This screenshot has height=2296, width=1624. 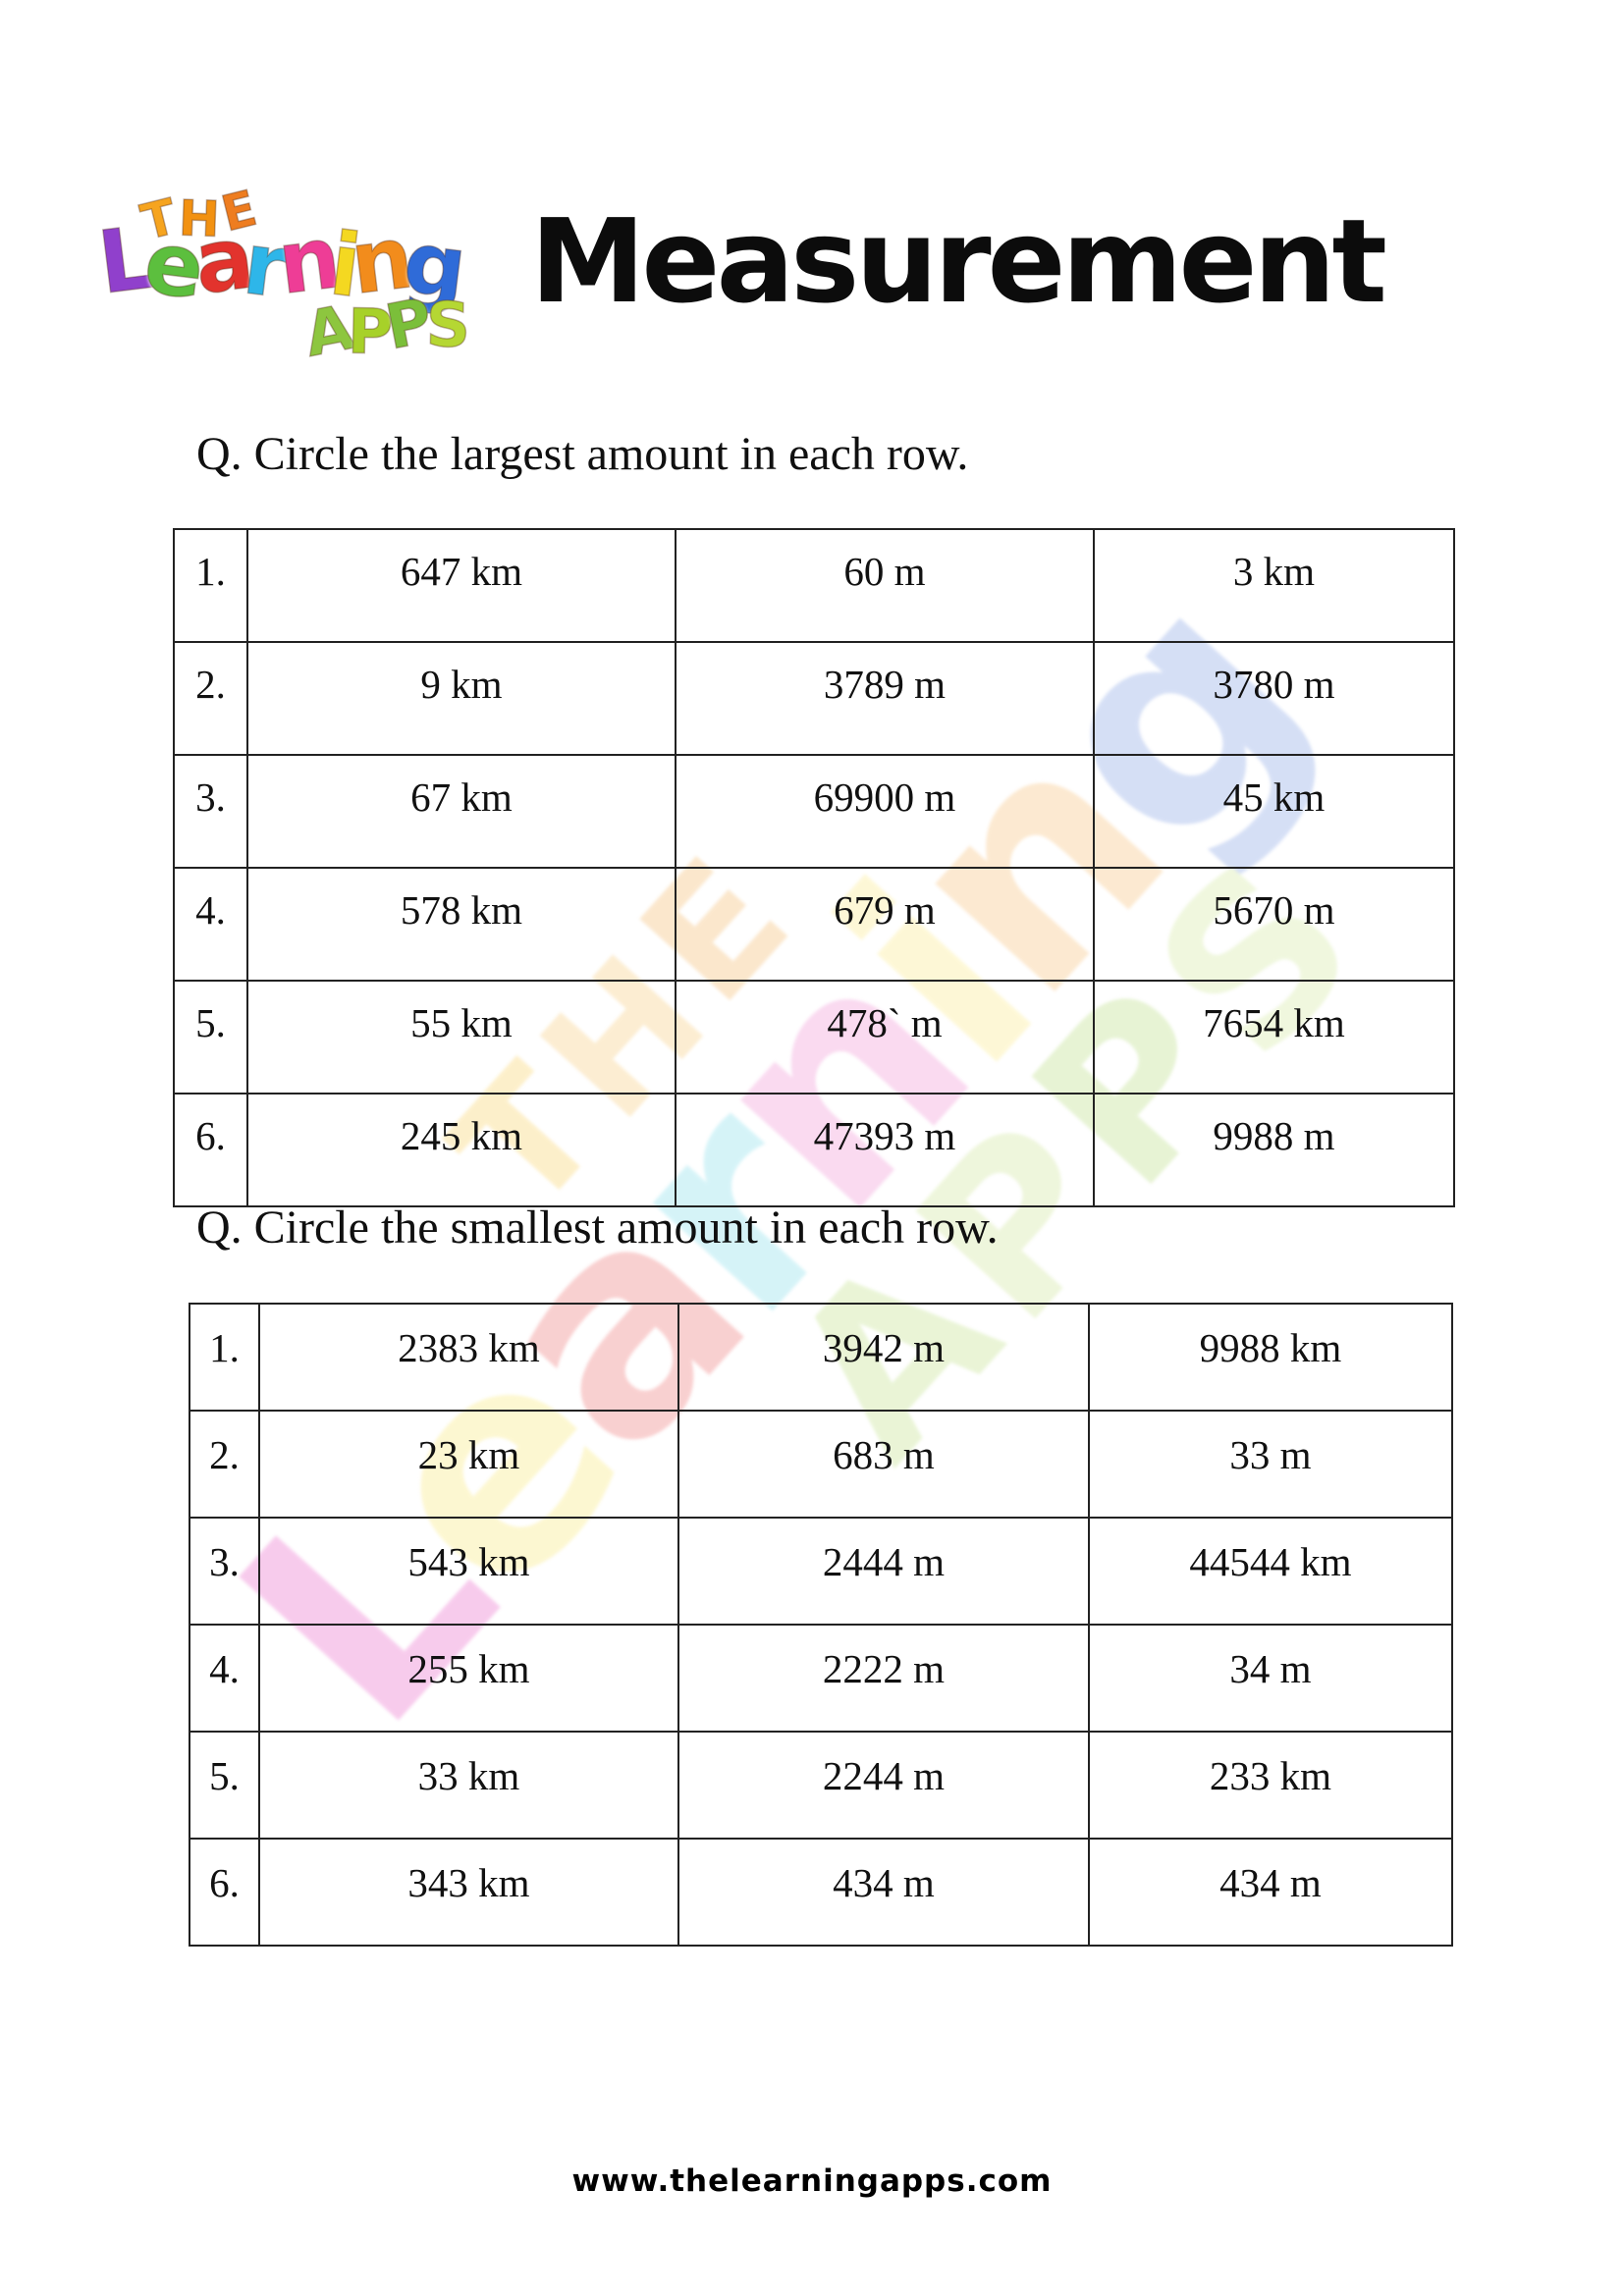 I want to click on value-cell: 683 m, so click(x=883, y=1464).